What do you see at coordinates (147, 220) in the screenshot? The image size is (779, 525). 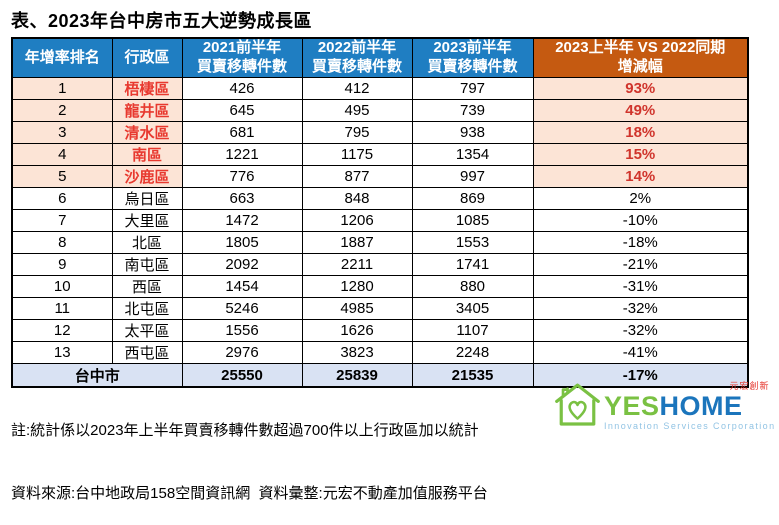 I see `district-cell: 大里區` at bounding box center [147, 220].